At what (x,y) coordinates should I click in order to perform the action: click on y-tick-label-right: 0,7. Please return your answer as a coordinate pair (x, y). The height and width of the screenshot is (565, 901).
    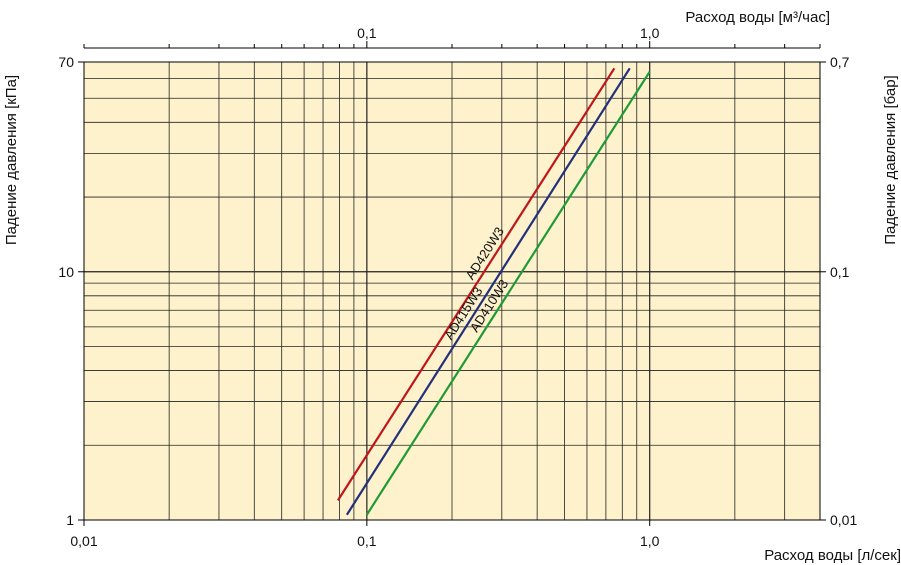
    Looking at the image, I should click on (840, 62).